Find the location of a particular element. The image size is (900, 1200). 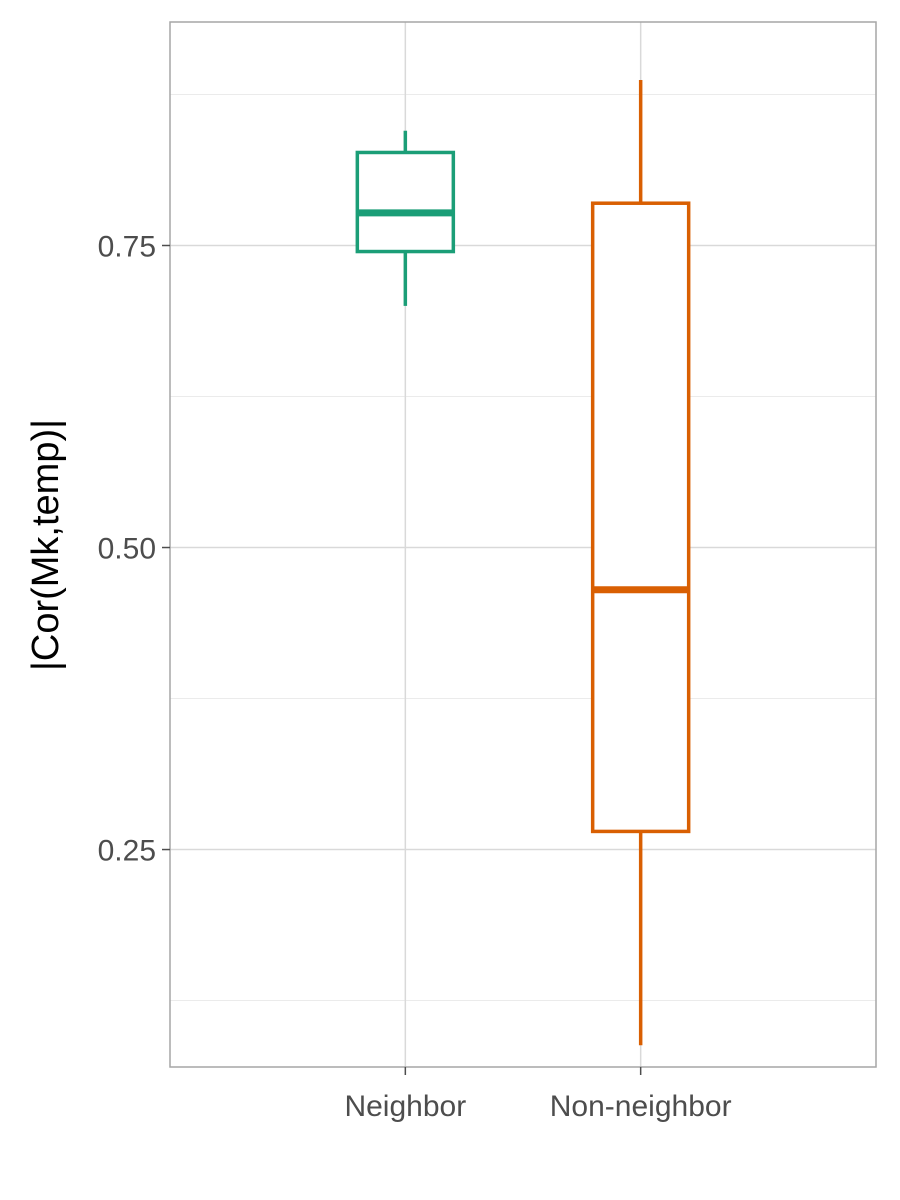

box-neighbor is located at coordinates (405, 218).